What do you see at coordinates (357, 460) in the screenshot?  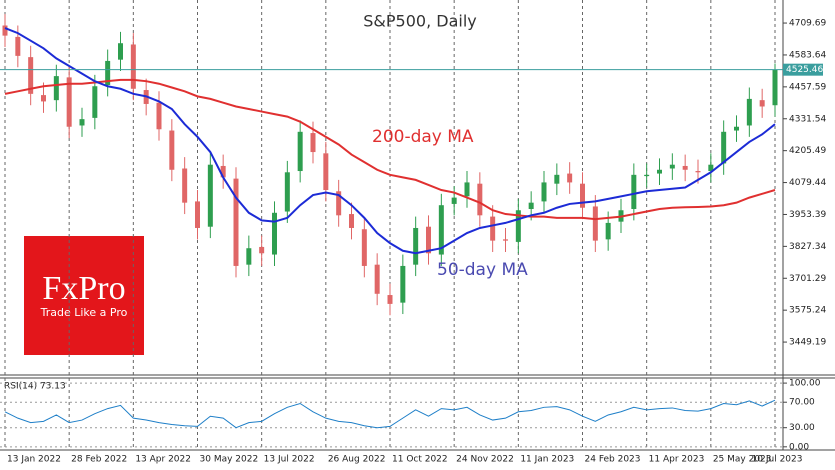 I see `x-tick-label: 26 Aug 2022` at bounding box center [357, 460].